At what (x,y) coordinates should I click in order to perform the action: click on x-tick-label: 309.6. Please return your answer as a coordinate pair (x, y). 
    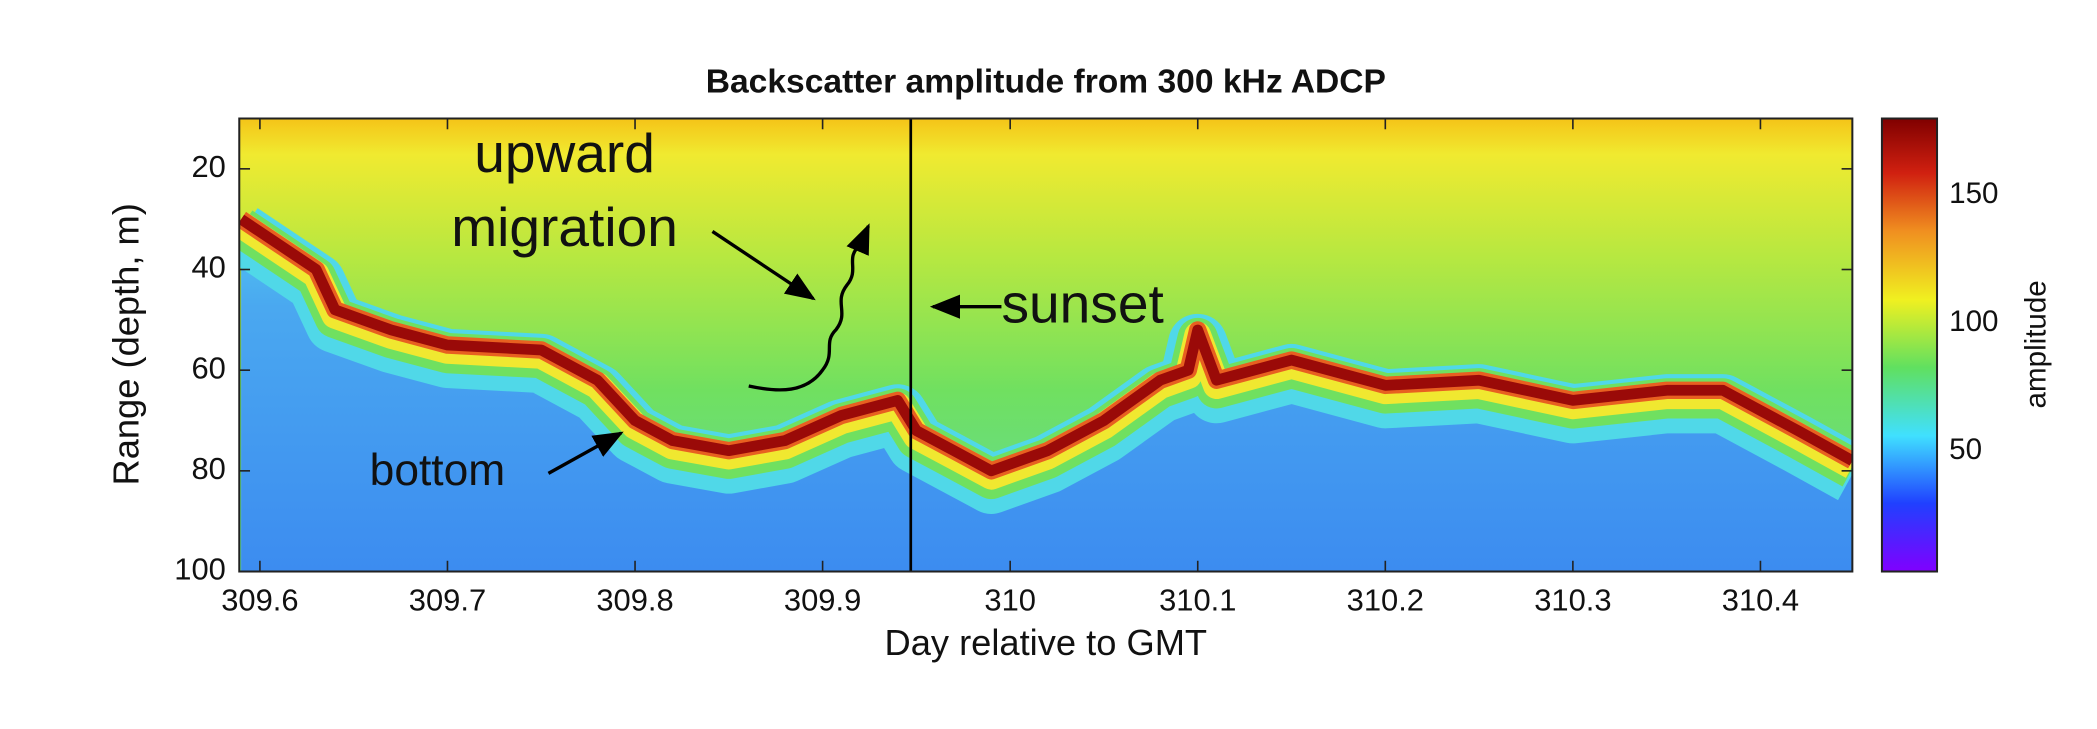
    Looking at the image, I should click on (259, 600).